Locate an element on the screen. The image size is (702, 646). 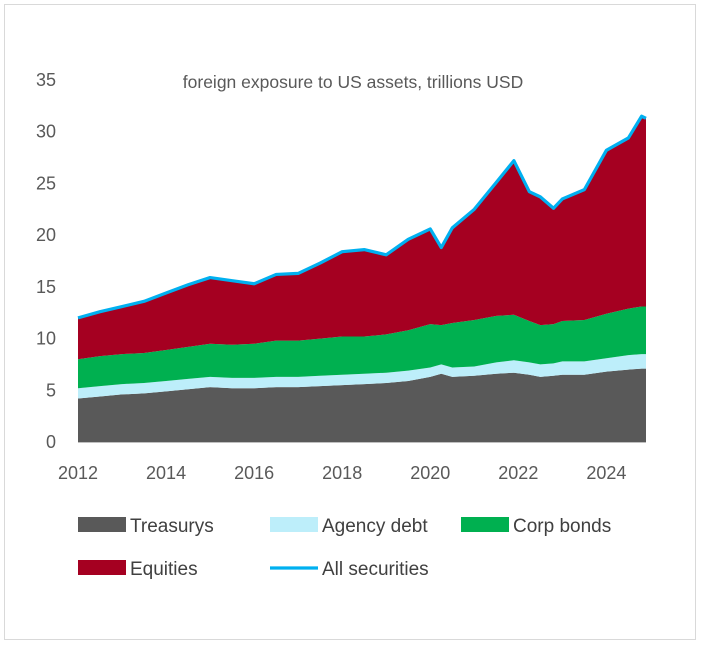
legend-item-corp-bonds: Corp bonds is located at coordinates (536, 526).